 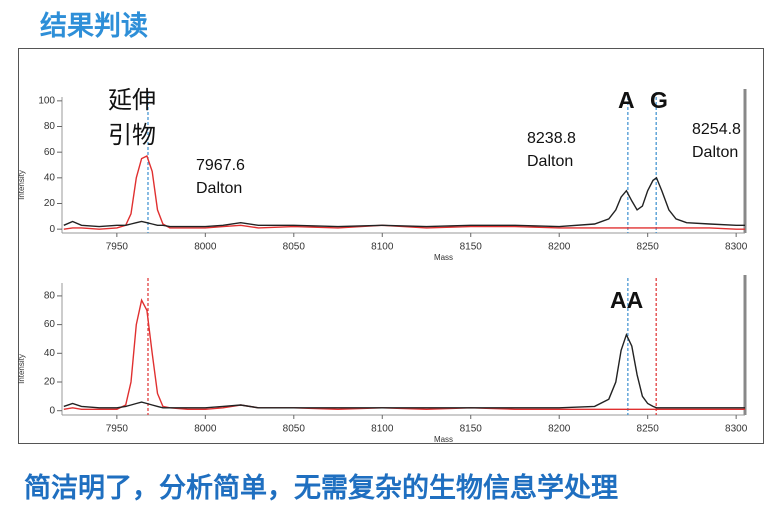 What do you see at coordinates (627, 300) in the screenshot?
I see `annotation: AA` at bounding box center [627, 300].